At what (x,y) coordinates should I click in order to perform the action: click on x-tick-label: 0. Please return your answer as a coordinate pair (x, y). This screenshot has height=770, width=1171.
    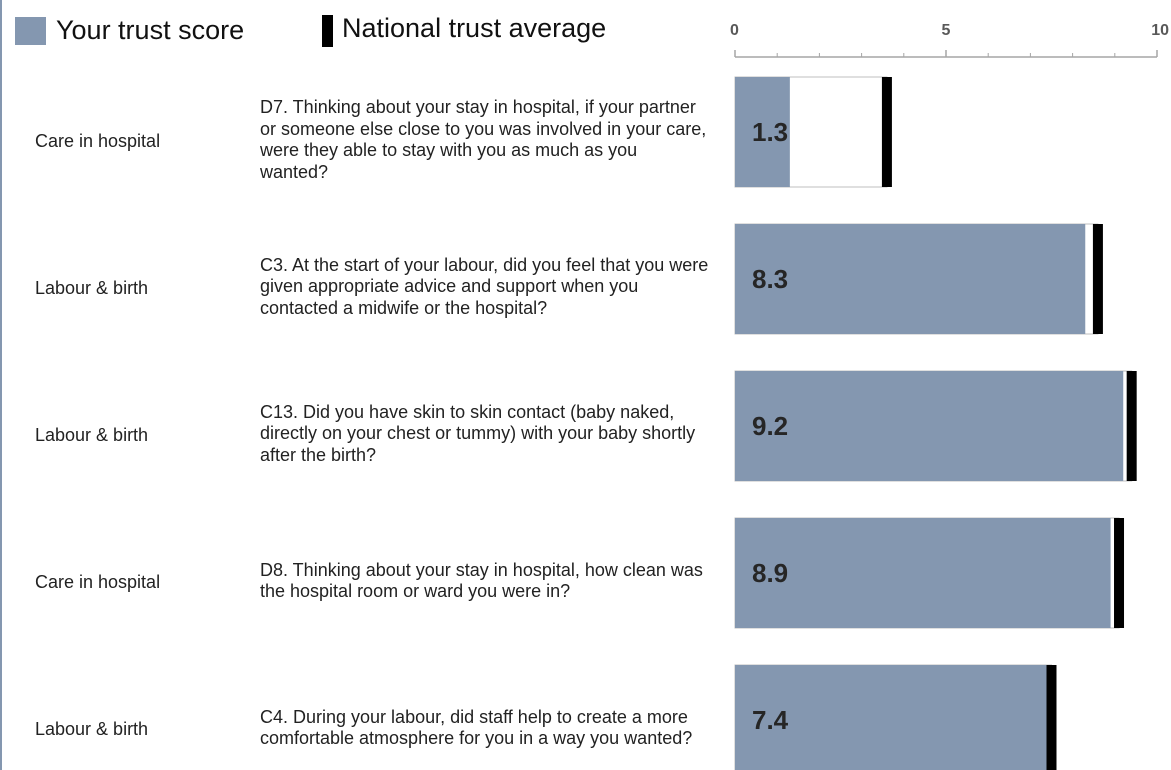
    Looking at the image, I should click on (734, 30).